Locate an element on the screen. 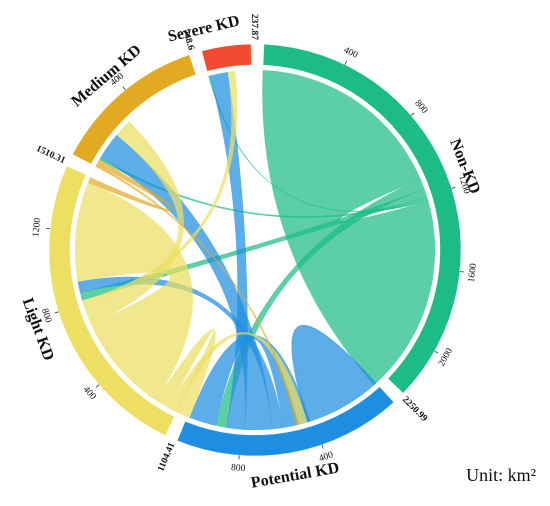 This screenshot has width=550, height=506. arc-severe-kd is located at coordinates (226, 57).